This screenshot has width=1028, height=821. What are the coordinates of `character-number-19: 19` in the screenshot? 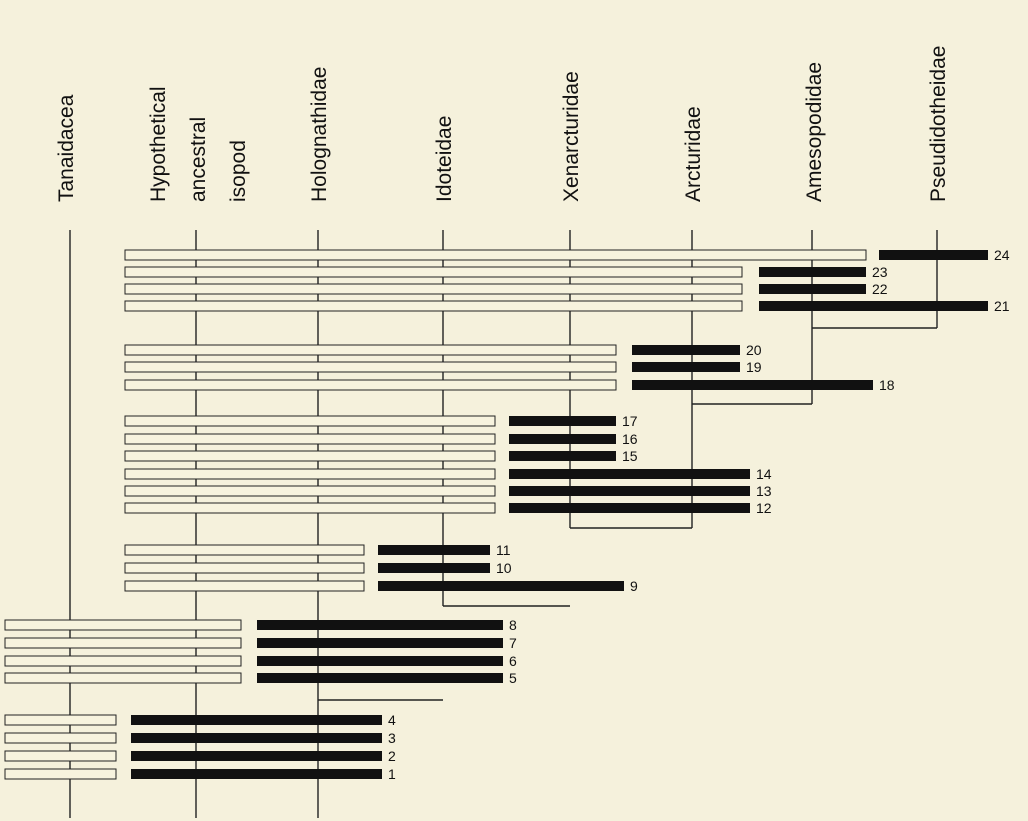 It's located at (754, 367).